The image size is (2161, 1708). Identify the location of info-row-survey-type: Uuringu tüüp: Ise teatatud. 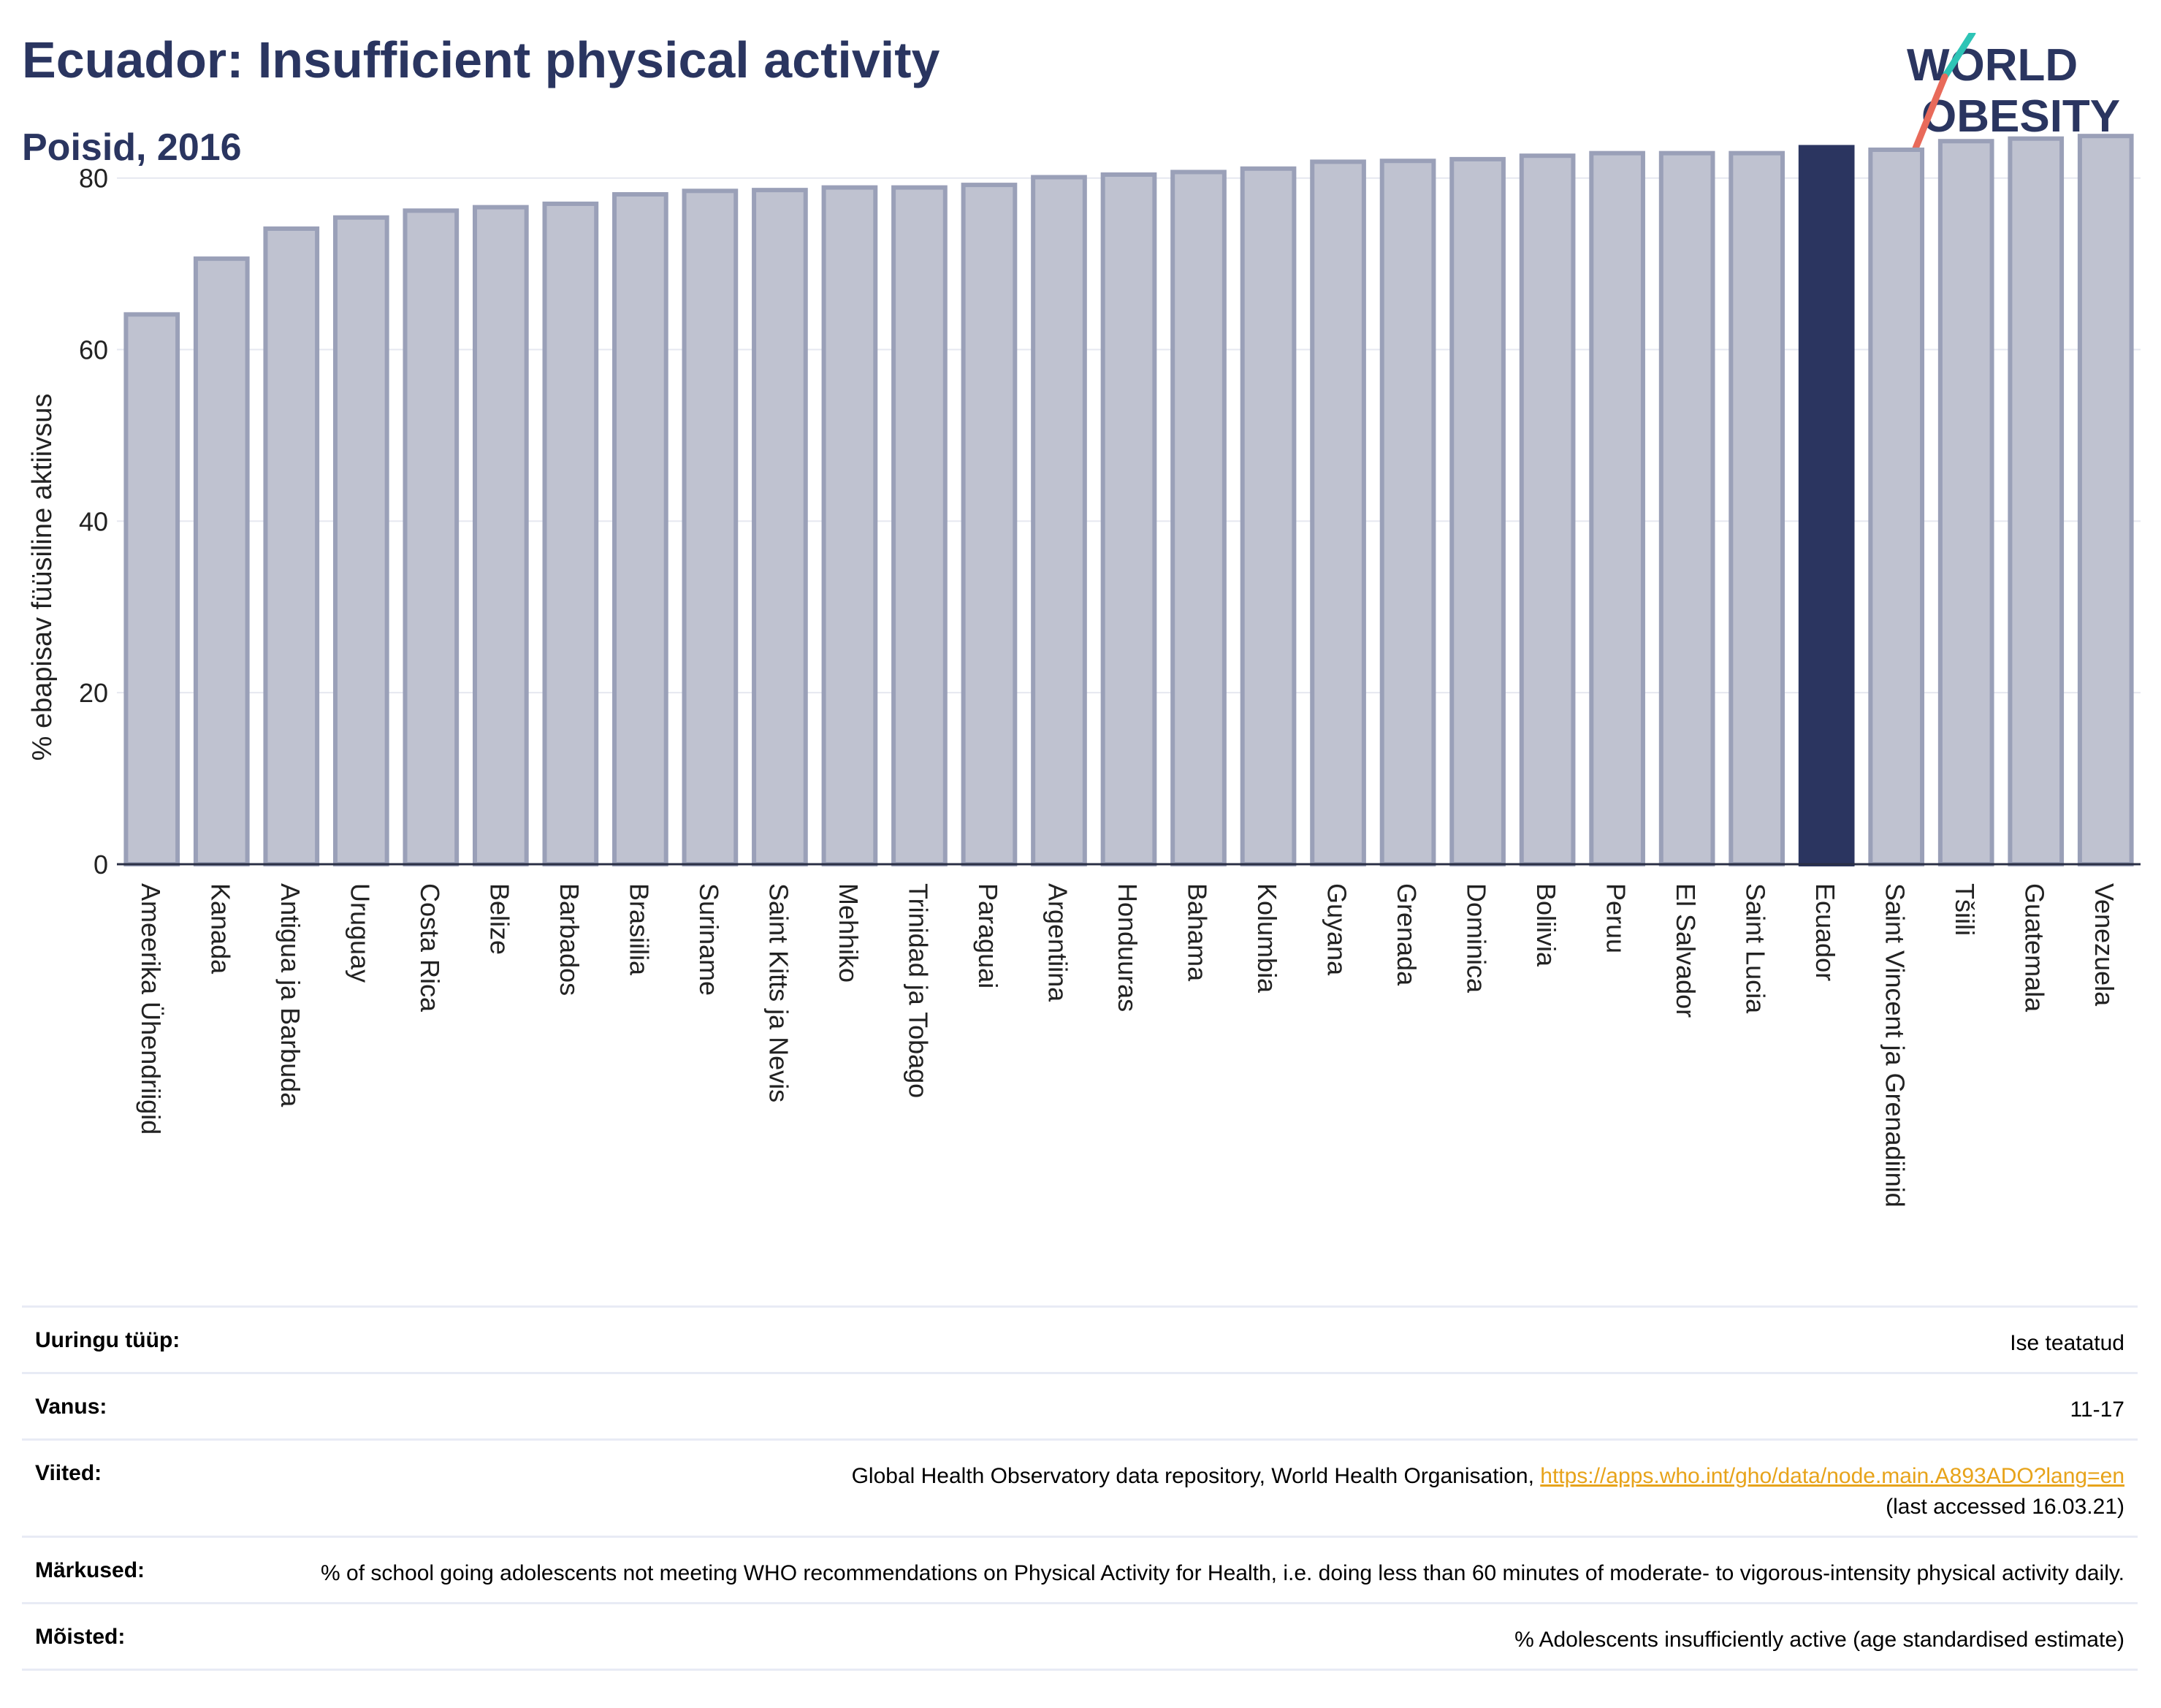
(1080, 1338).